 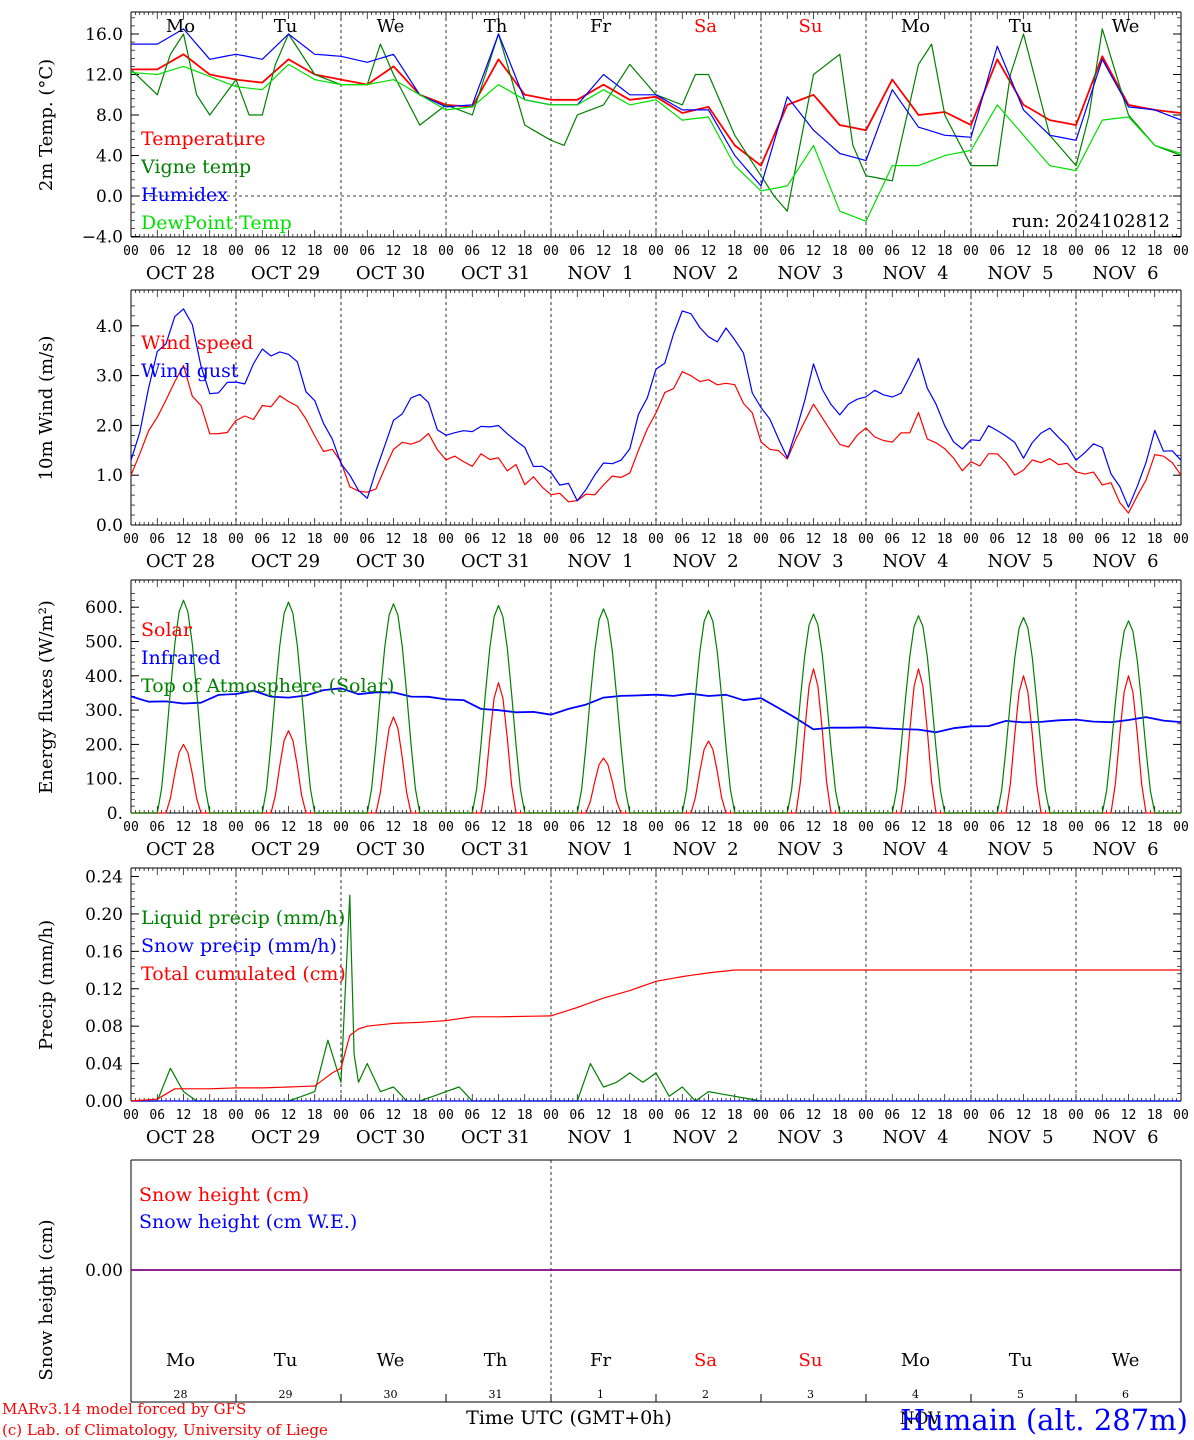 I want to click on y-tick-label: 16.0, so click(x=104, y=35).